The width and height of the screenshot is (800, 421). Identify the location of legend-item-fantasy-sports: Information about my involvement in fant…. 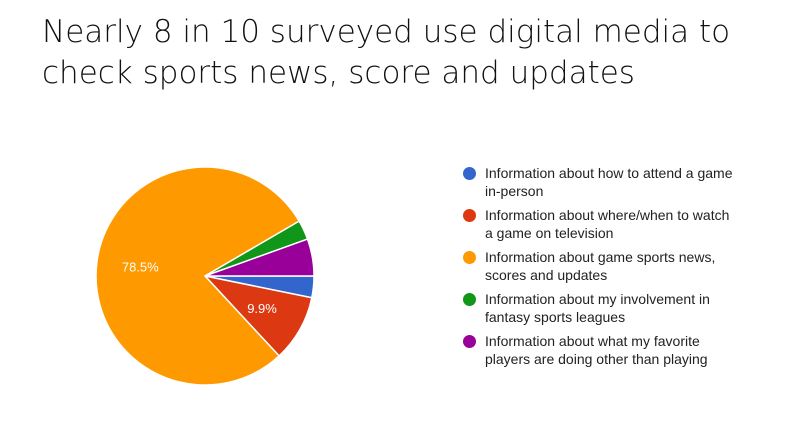
(623, 311).